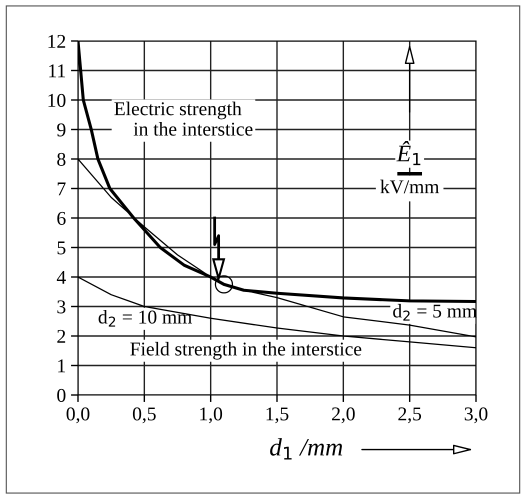  What do you see at coordinates (57, 71) in the screenshot?
I see `y-tick-label: 11` at bounding box center [57, 71].